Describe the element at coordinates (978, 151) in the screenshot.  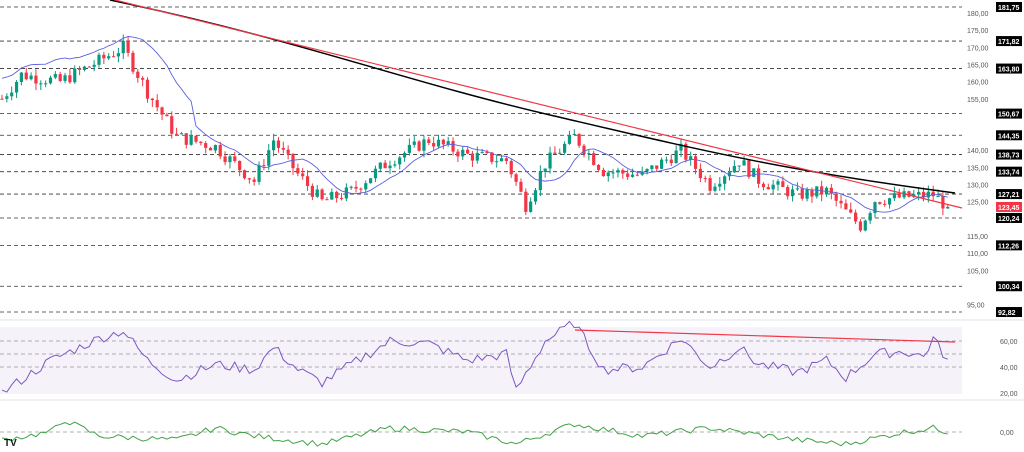
I see `price-tick-label: 140,00` at that location.